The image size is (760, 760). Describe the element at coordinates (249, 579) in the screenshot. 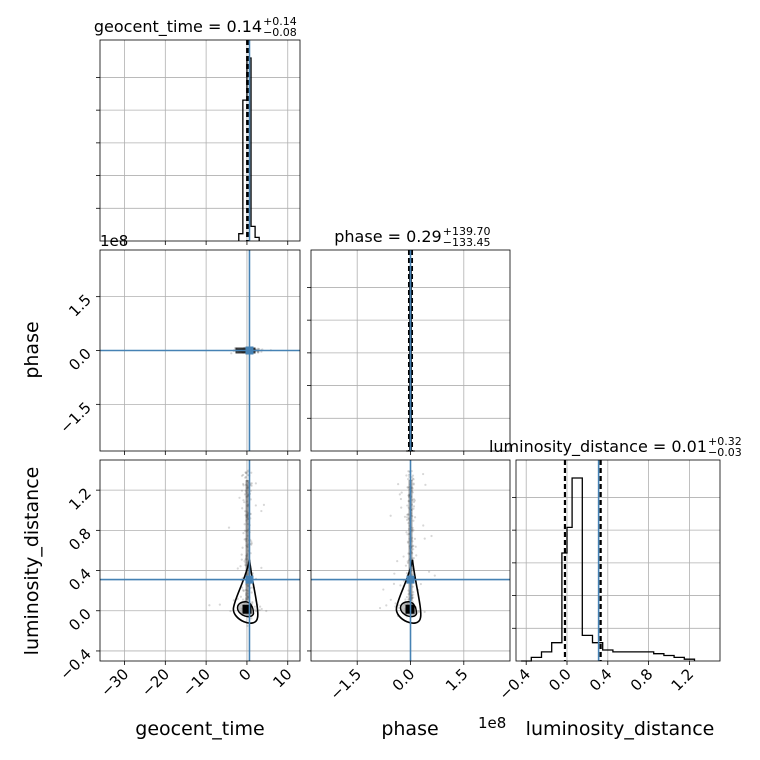

I see `scatter-geocent-time-vs-luminosity-distance-truth-marker` at that location.